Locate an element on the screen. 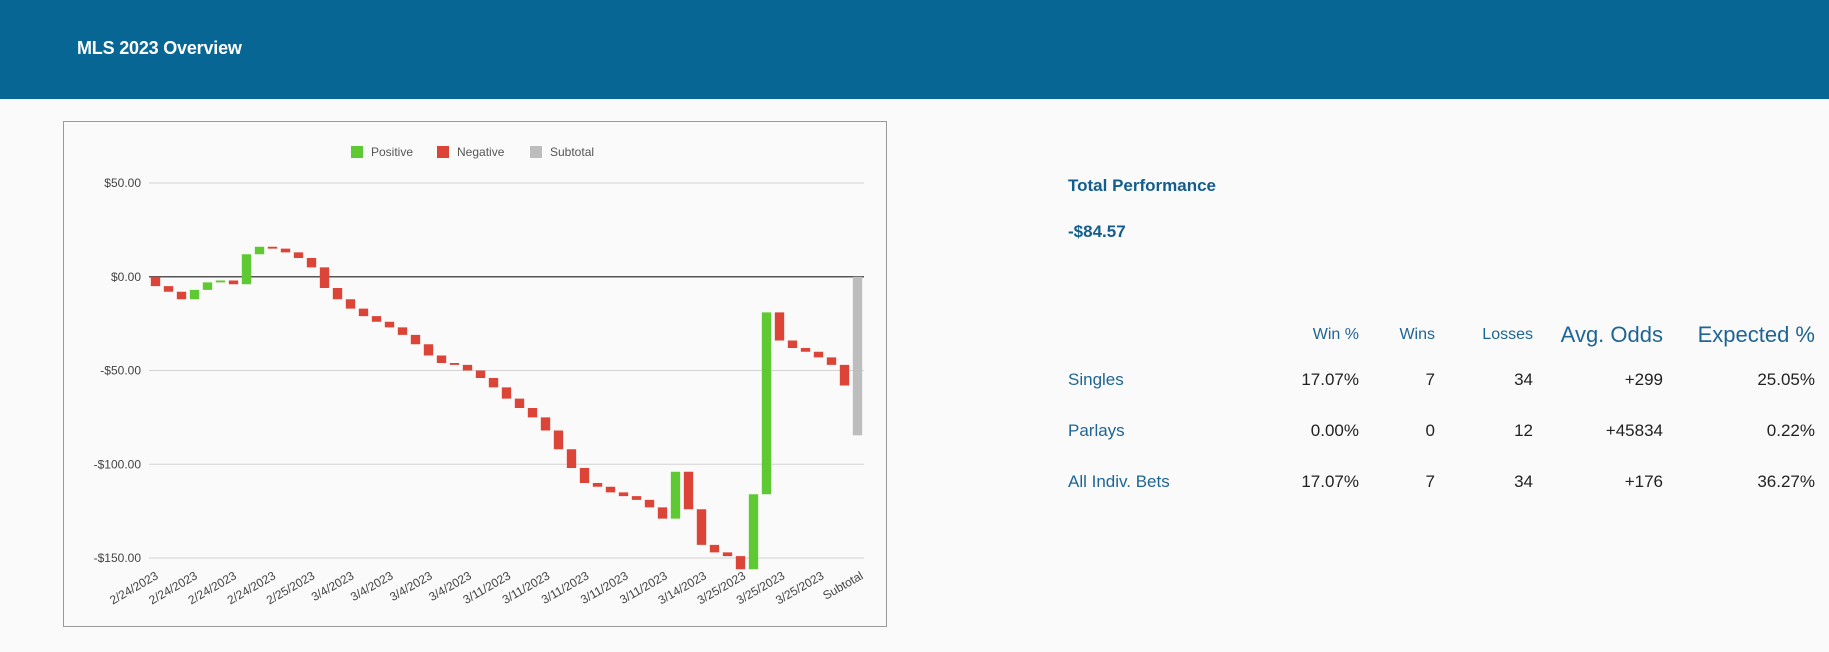 This screenshot has height=652, width=1829. cell-avg-odds: +299 is located at coordinates (1643, 379).